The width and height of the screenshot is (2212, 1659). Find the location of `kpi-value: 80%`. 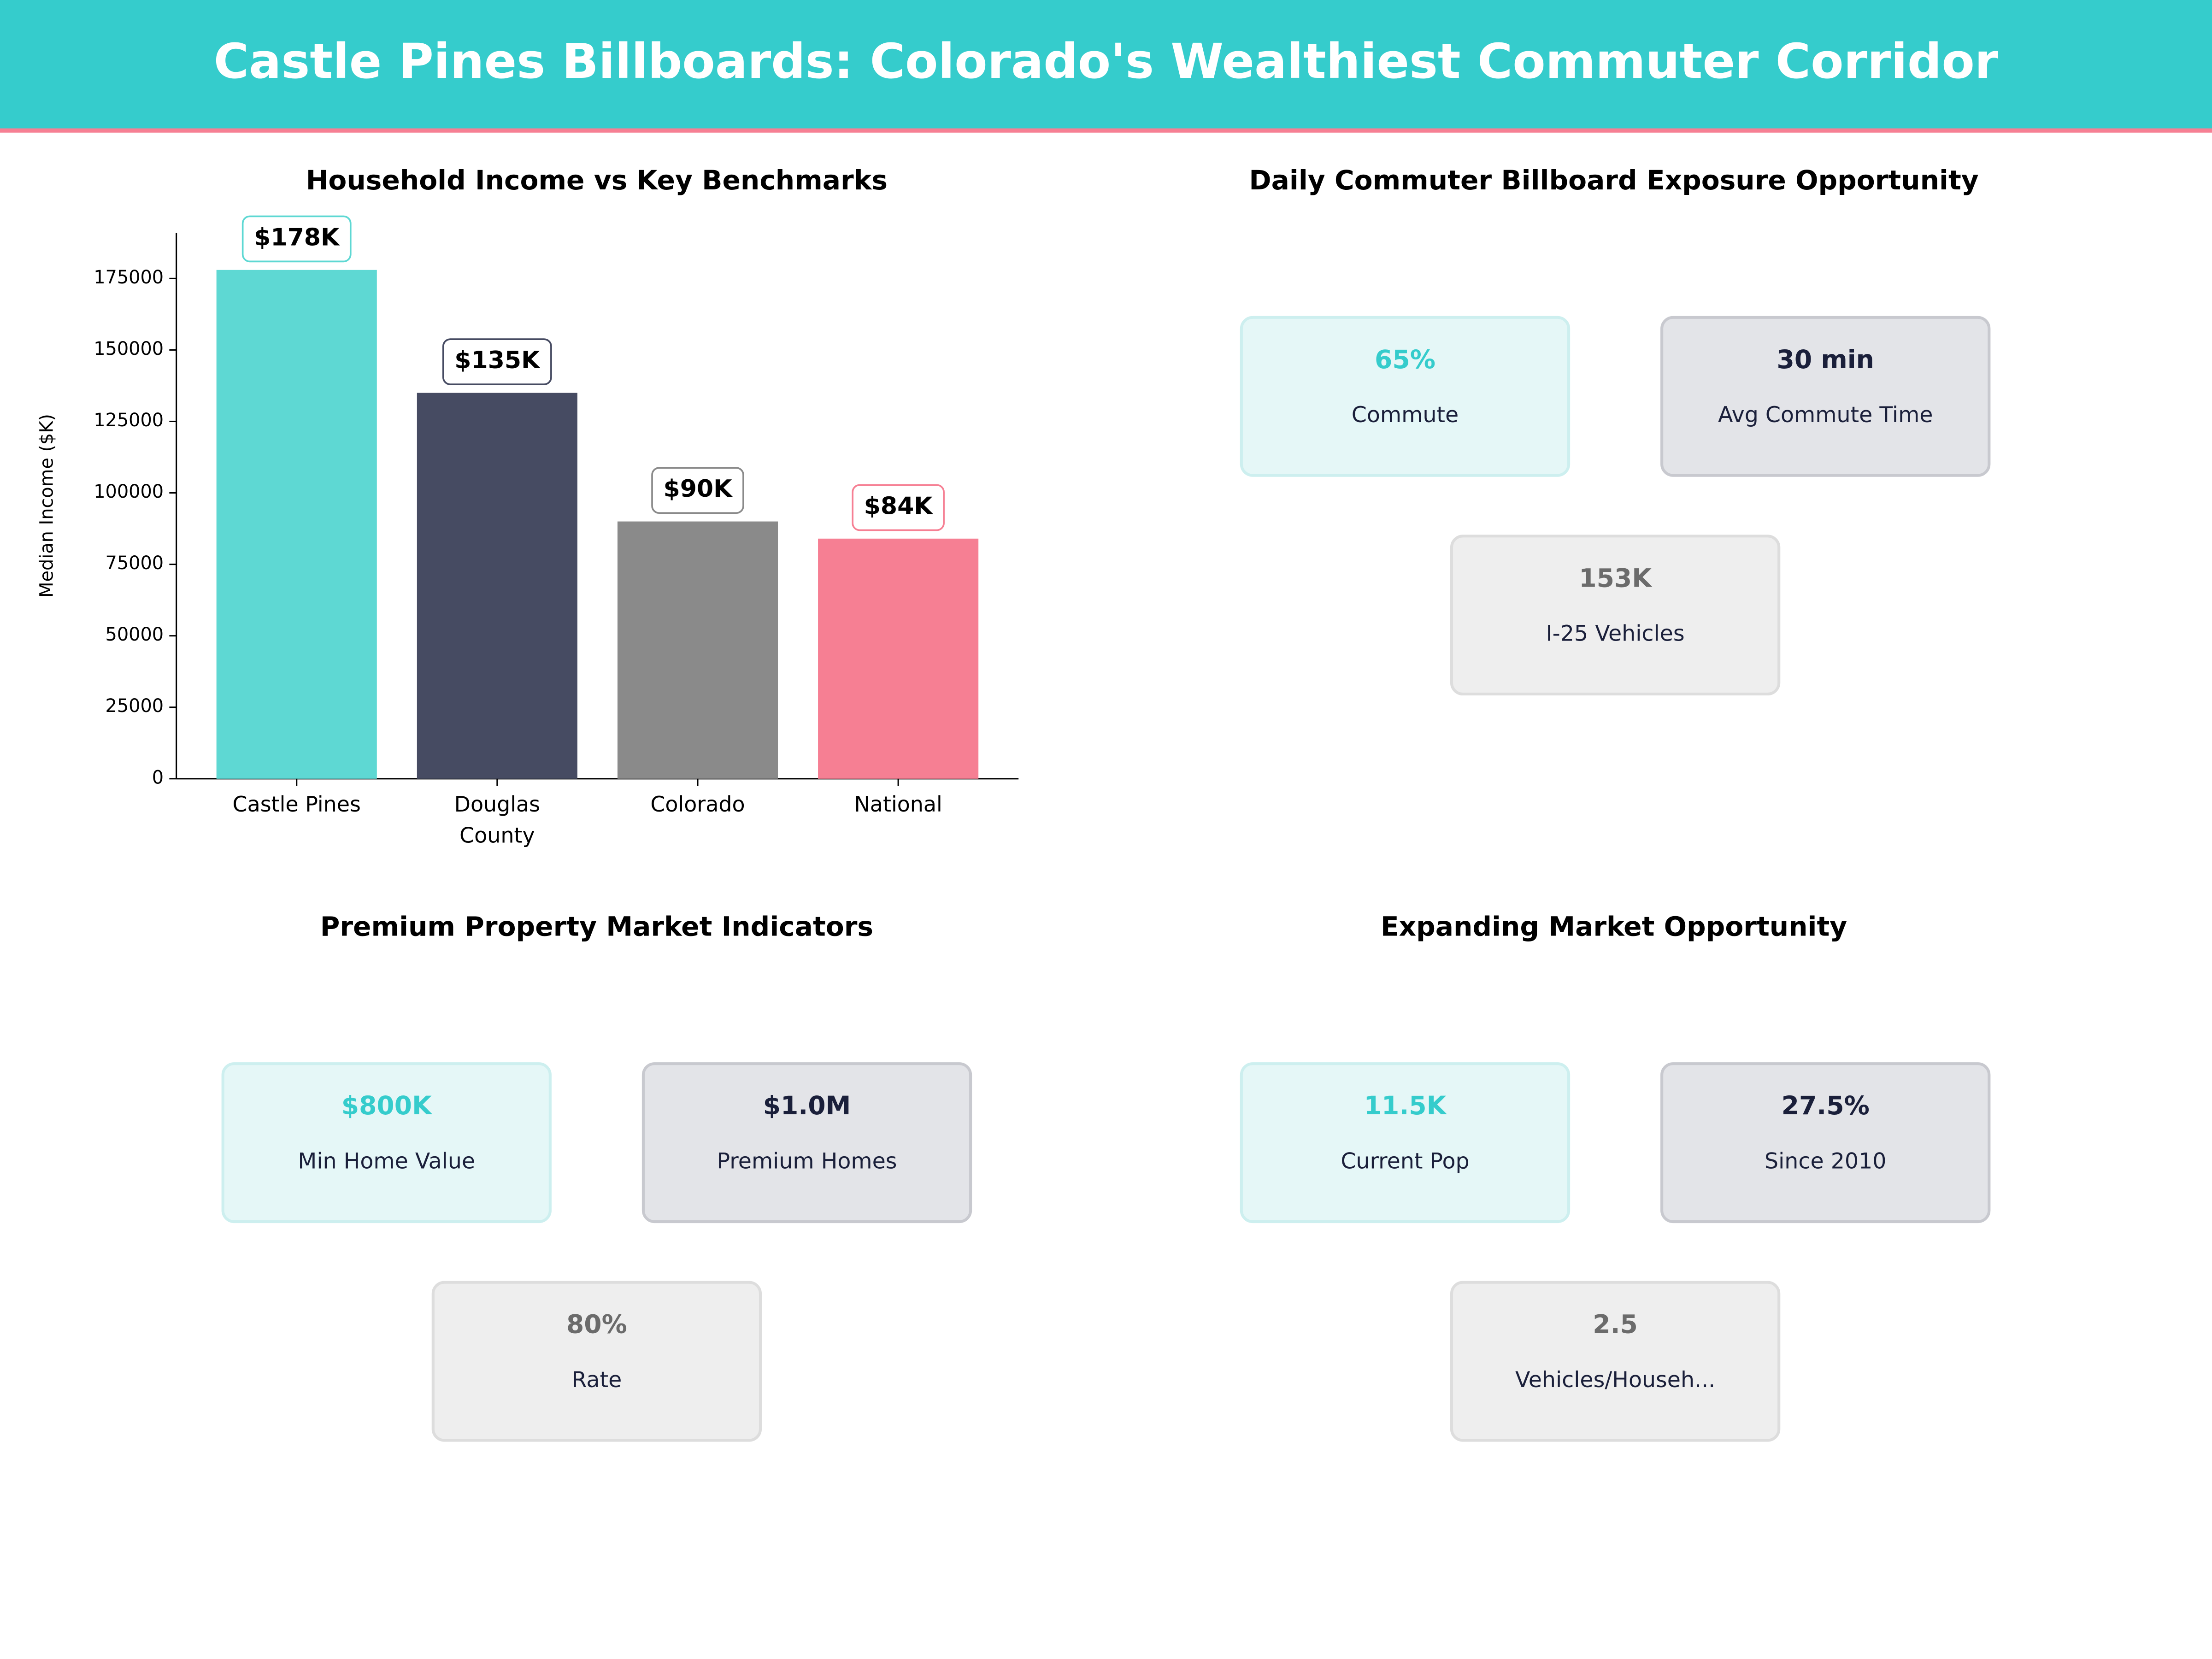

kpi-value: 80% is located at coordinates (596, 1324).